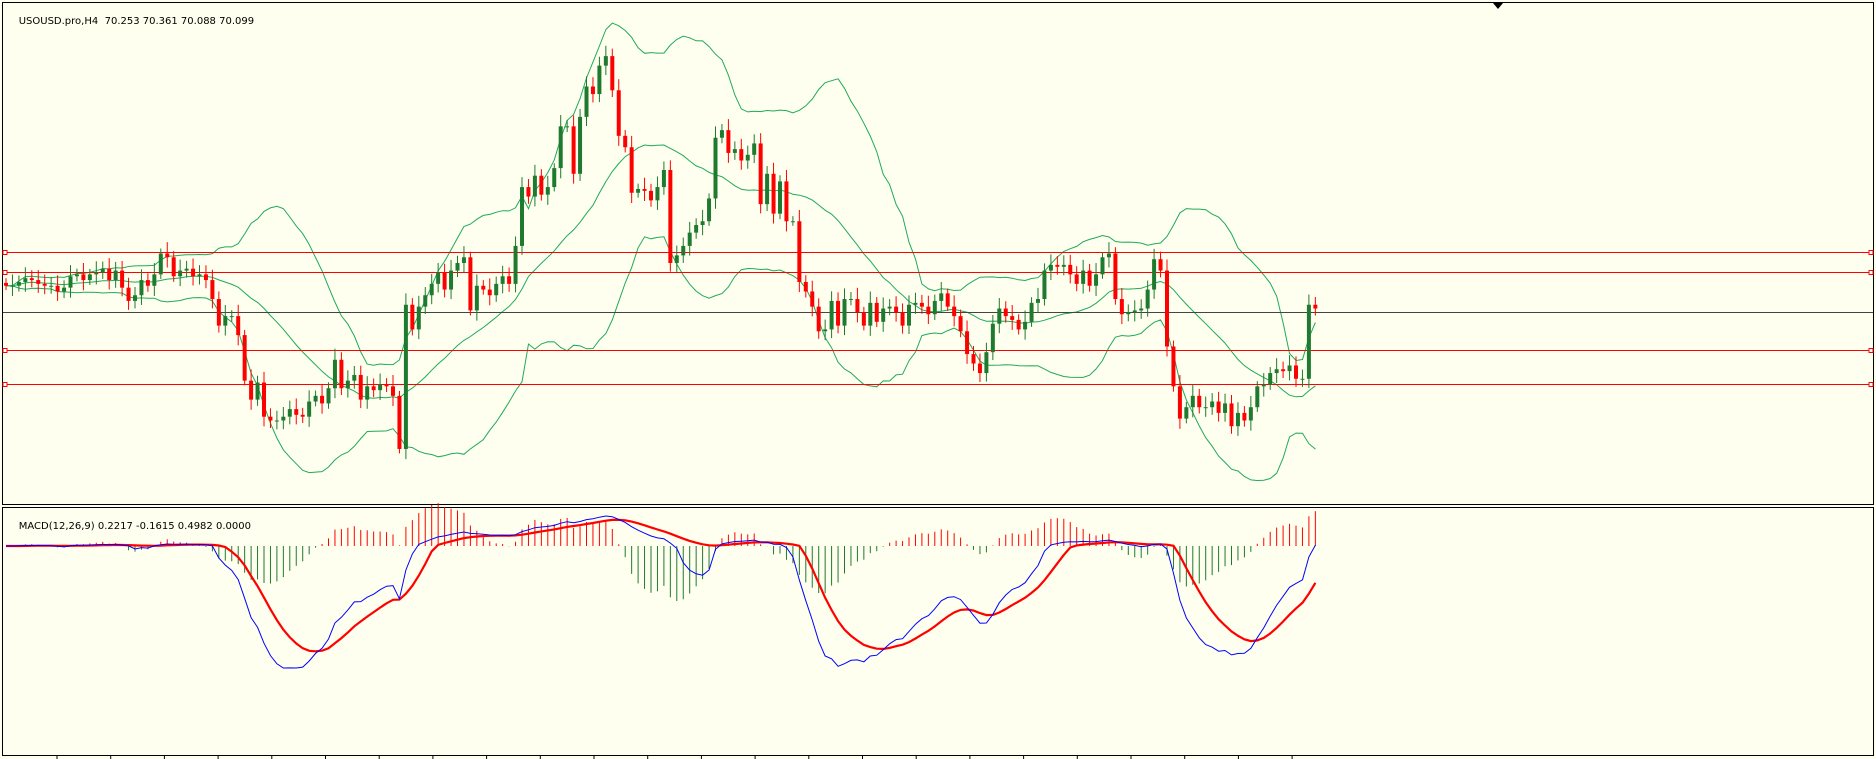  I want to click on symbol-label: USOUSD.pro,H4, so click(58, 21).